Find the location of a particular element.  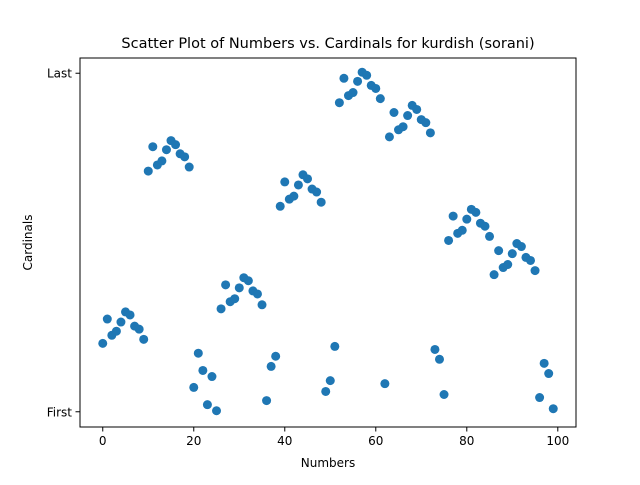

y-axis: First Last is located at coordinates (63, 243).